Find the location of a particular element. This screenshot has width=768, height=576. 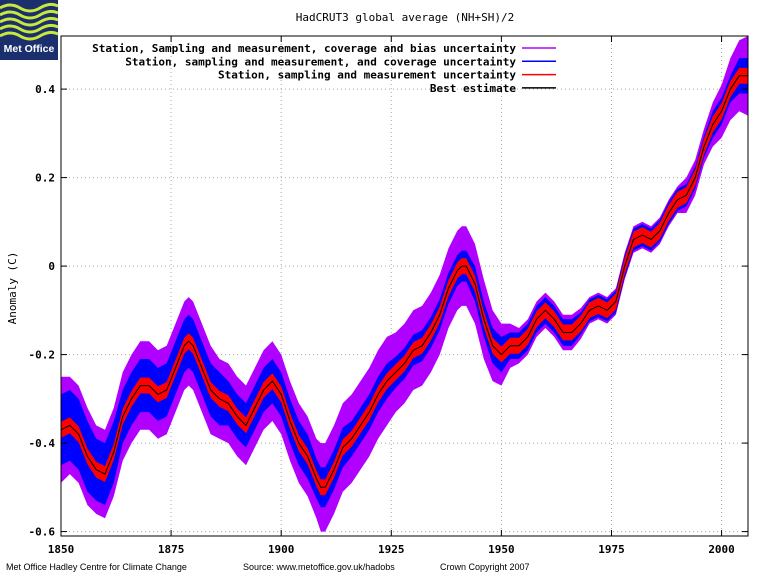

x-tick-label: 1900 is located at coordinates (281, 549).